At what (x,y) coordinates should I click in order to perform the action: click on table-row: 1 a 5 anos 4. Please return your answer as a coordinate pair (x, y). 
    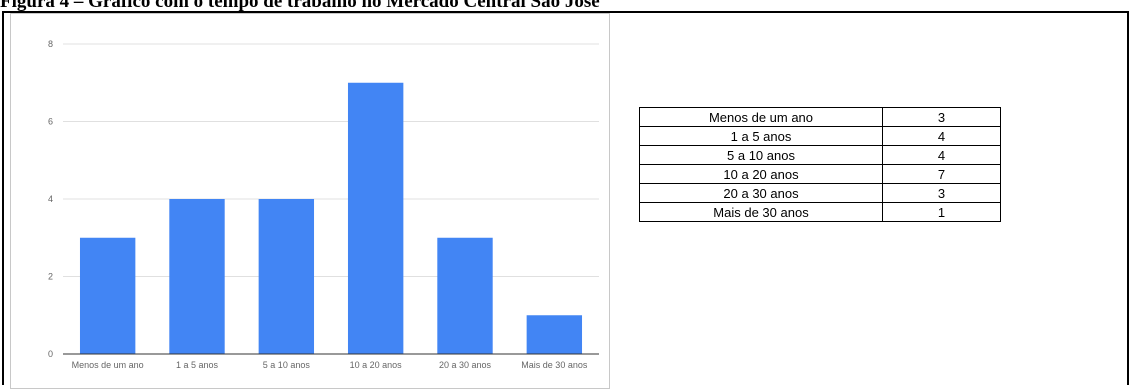
    Looking at the image, I should click on (820, 136).